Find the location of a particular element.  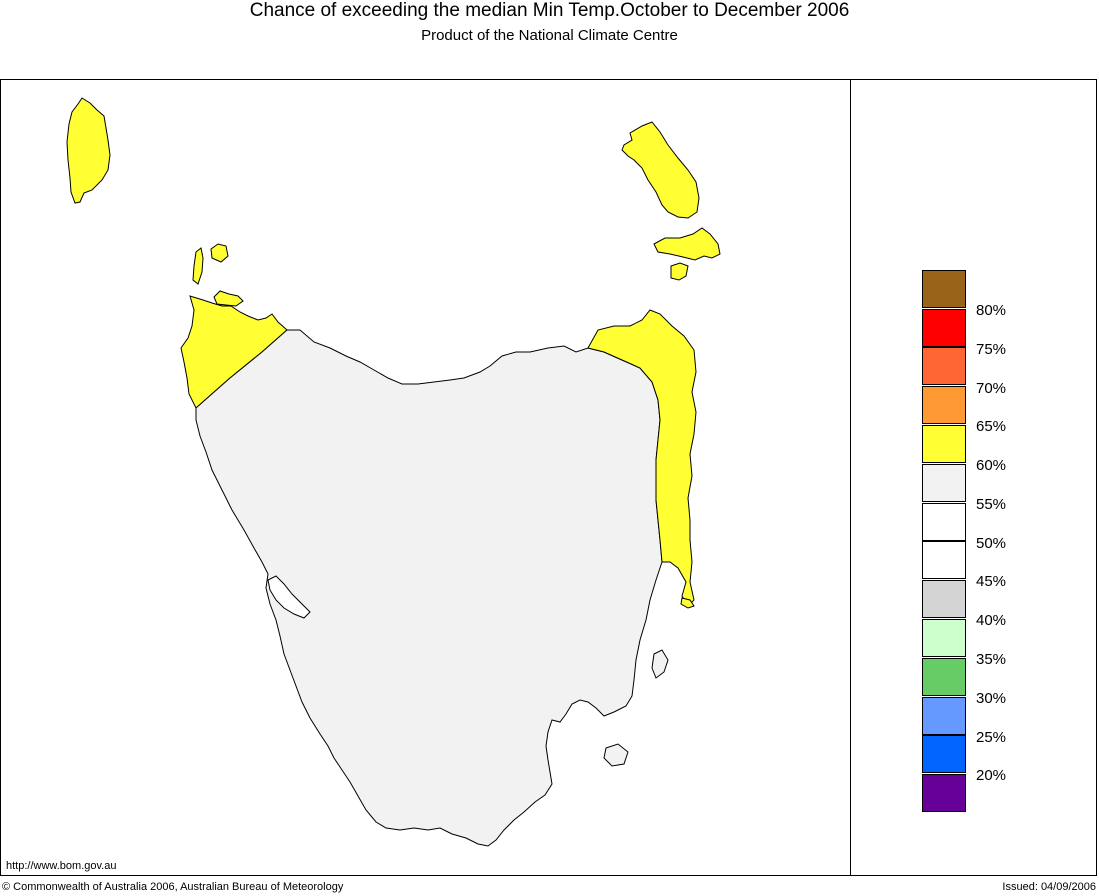

robbins-island is located at coordinates (228, 298).